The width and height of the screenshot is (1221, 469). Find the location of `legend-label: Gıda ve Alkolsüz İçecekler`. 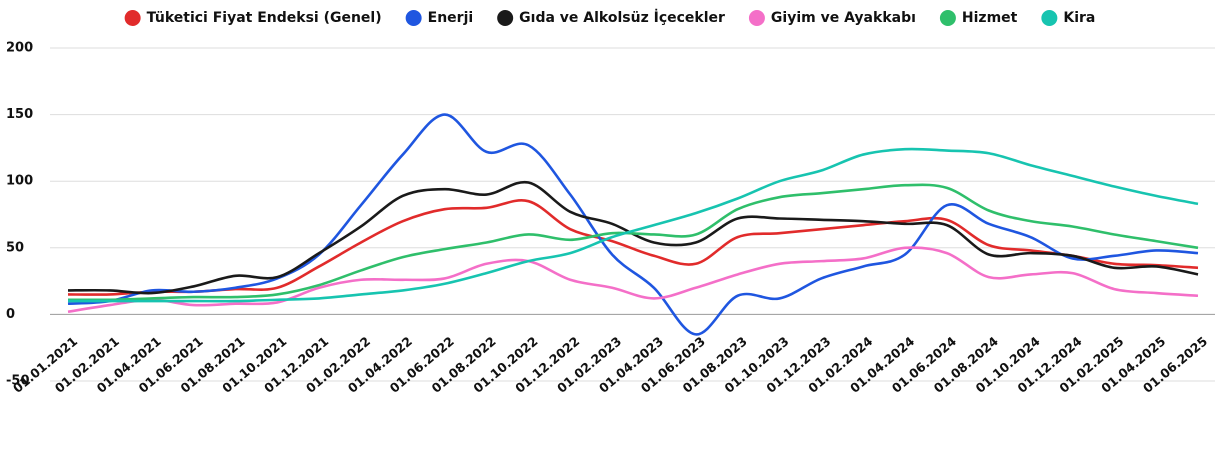

legend-label: Gıda ve Alkolsüz İçecekler is located at coordinates (622, 17).